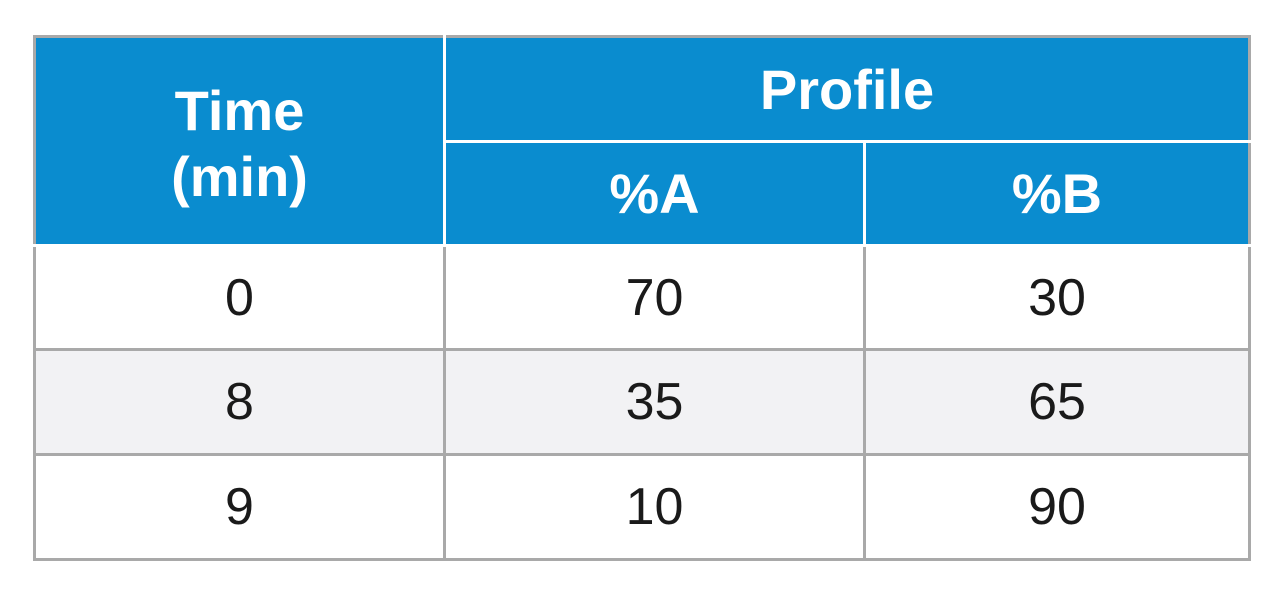 This screenshot has width=1280, height=594. What do you see at coordinates (1057, 402) in the screenshot?
I see `percent-b-cell: 65` at bounding box center [1057, 402].